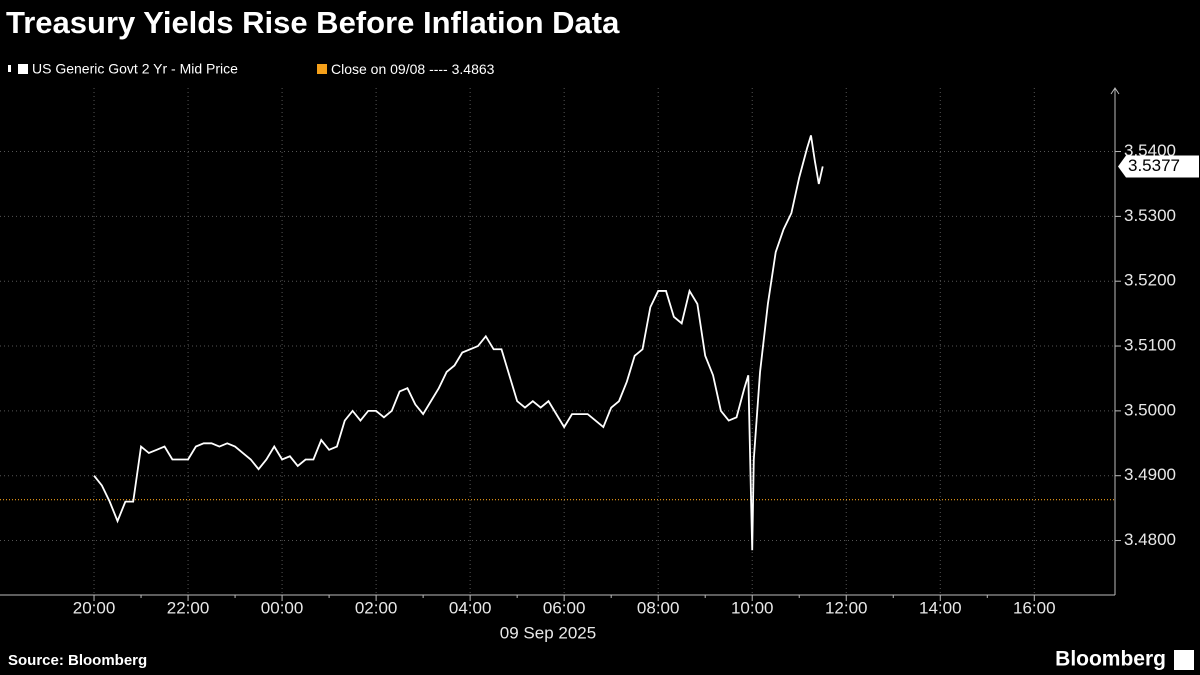 This screenshot has width=1200, height=675. Describe the element at coordinates (188, 607) in the screenshot. I see `x-tick-label: 22:00` at that location.